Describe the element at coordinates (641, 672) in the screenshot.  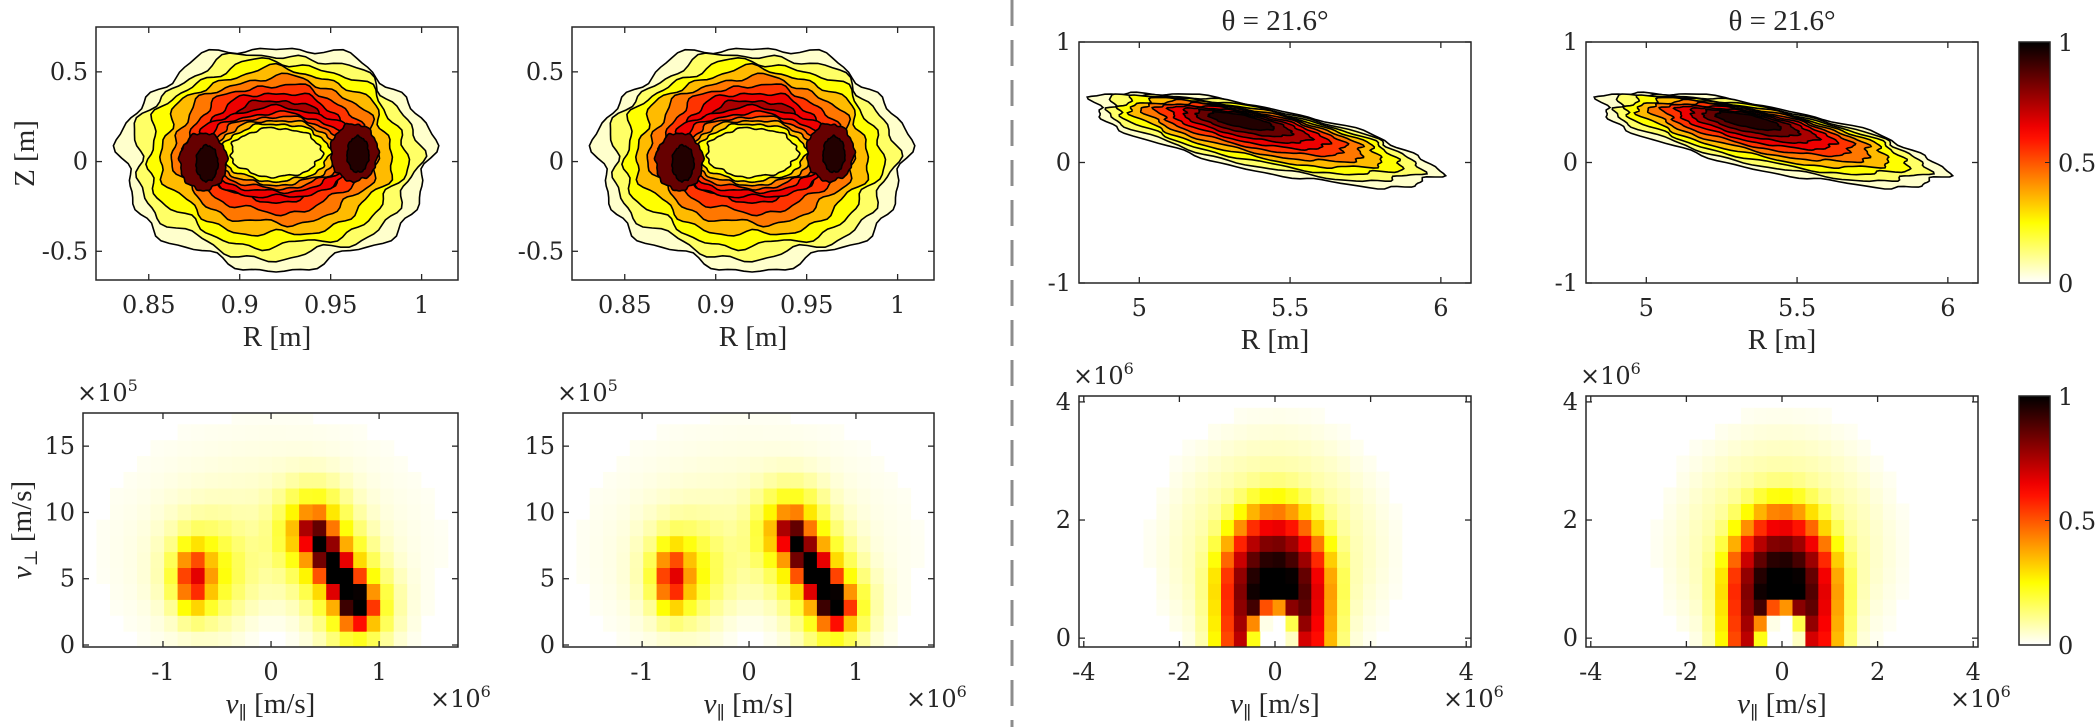
I see `x-tick-label: -1` at that location.